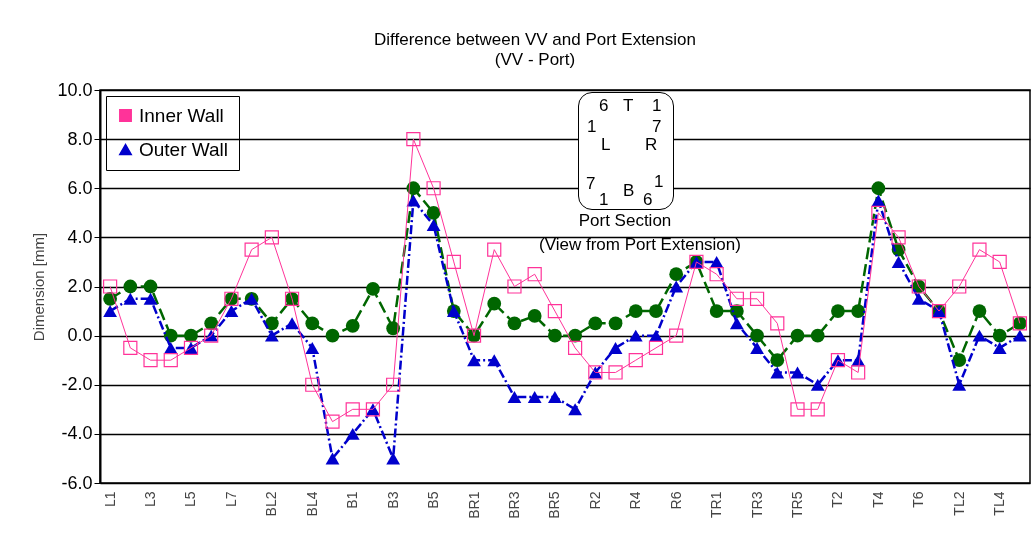 This screenshot has width=1031, height=548. What do you see at coordinates (80, 236) in the screenshot?
I see `y-tick-label: 4.0` at bounding box center [80, 236].